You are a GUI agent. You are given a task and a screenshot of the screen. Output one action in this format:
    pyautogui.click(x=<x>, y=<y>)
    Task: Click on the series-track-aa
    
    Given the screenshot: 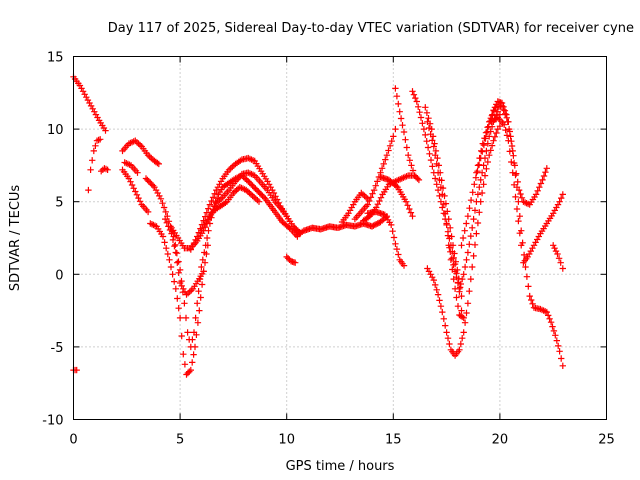 What is the action you would take?
    pyautogui.click(x=519, y=235)
    